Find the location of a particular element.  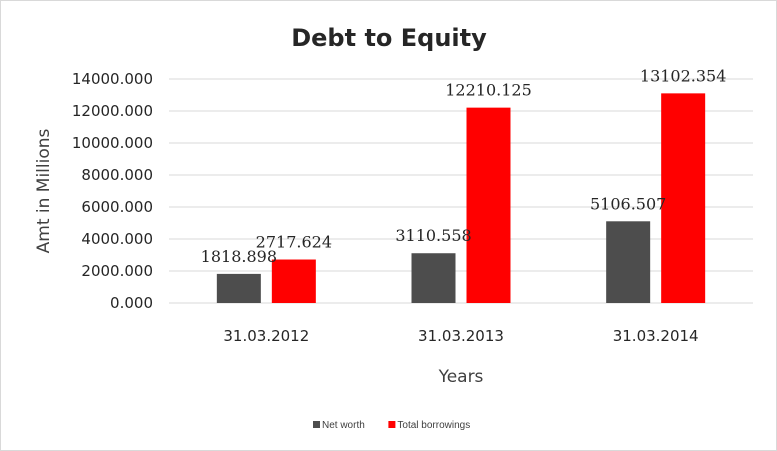

y-tick-label: 12000.000 is located at coordinates (112, 111).